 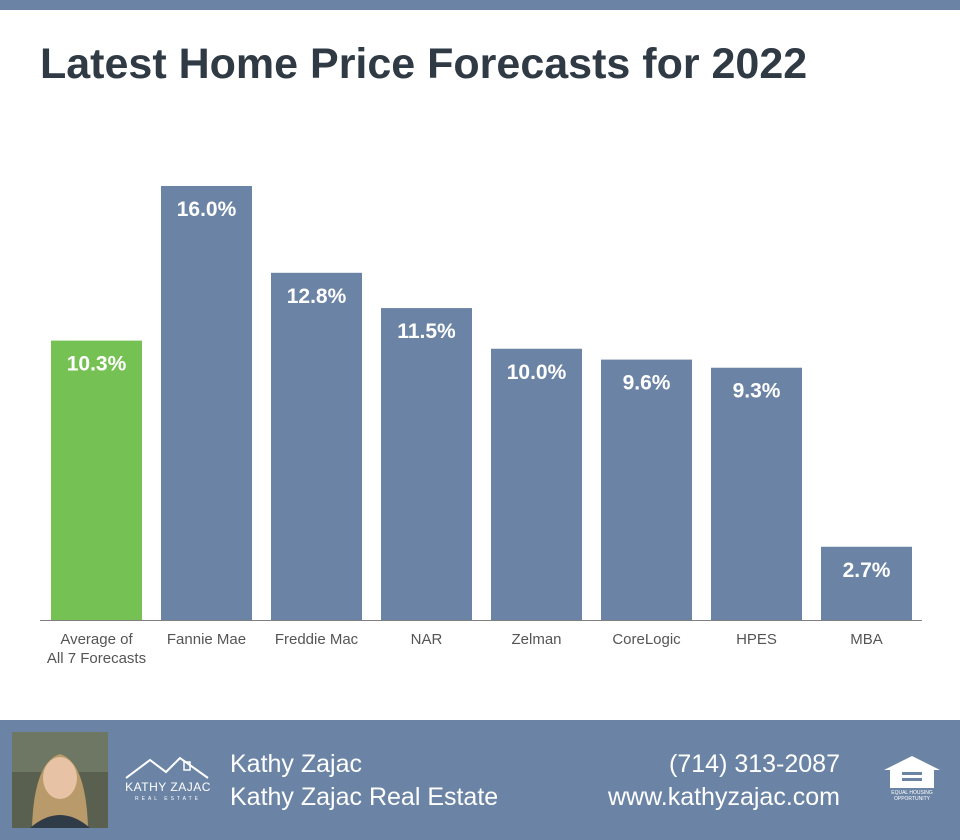 I want to click on agent-website: www.kathyzajac.com, so click(x=723, y=797).